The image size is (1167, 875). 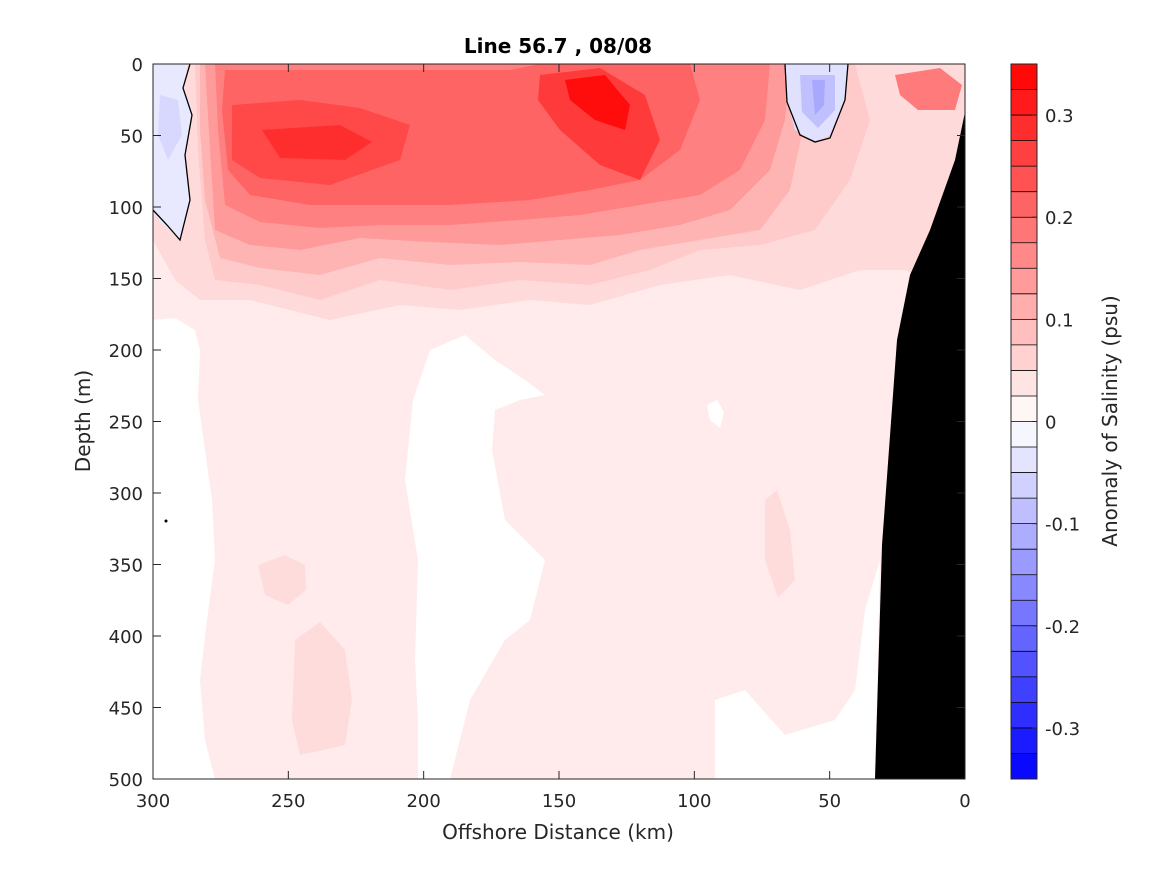 I want to click on zero-contour-west, so click(x=173, y=153).